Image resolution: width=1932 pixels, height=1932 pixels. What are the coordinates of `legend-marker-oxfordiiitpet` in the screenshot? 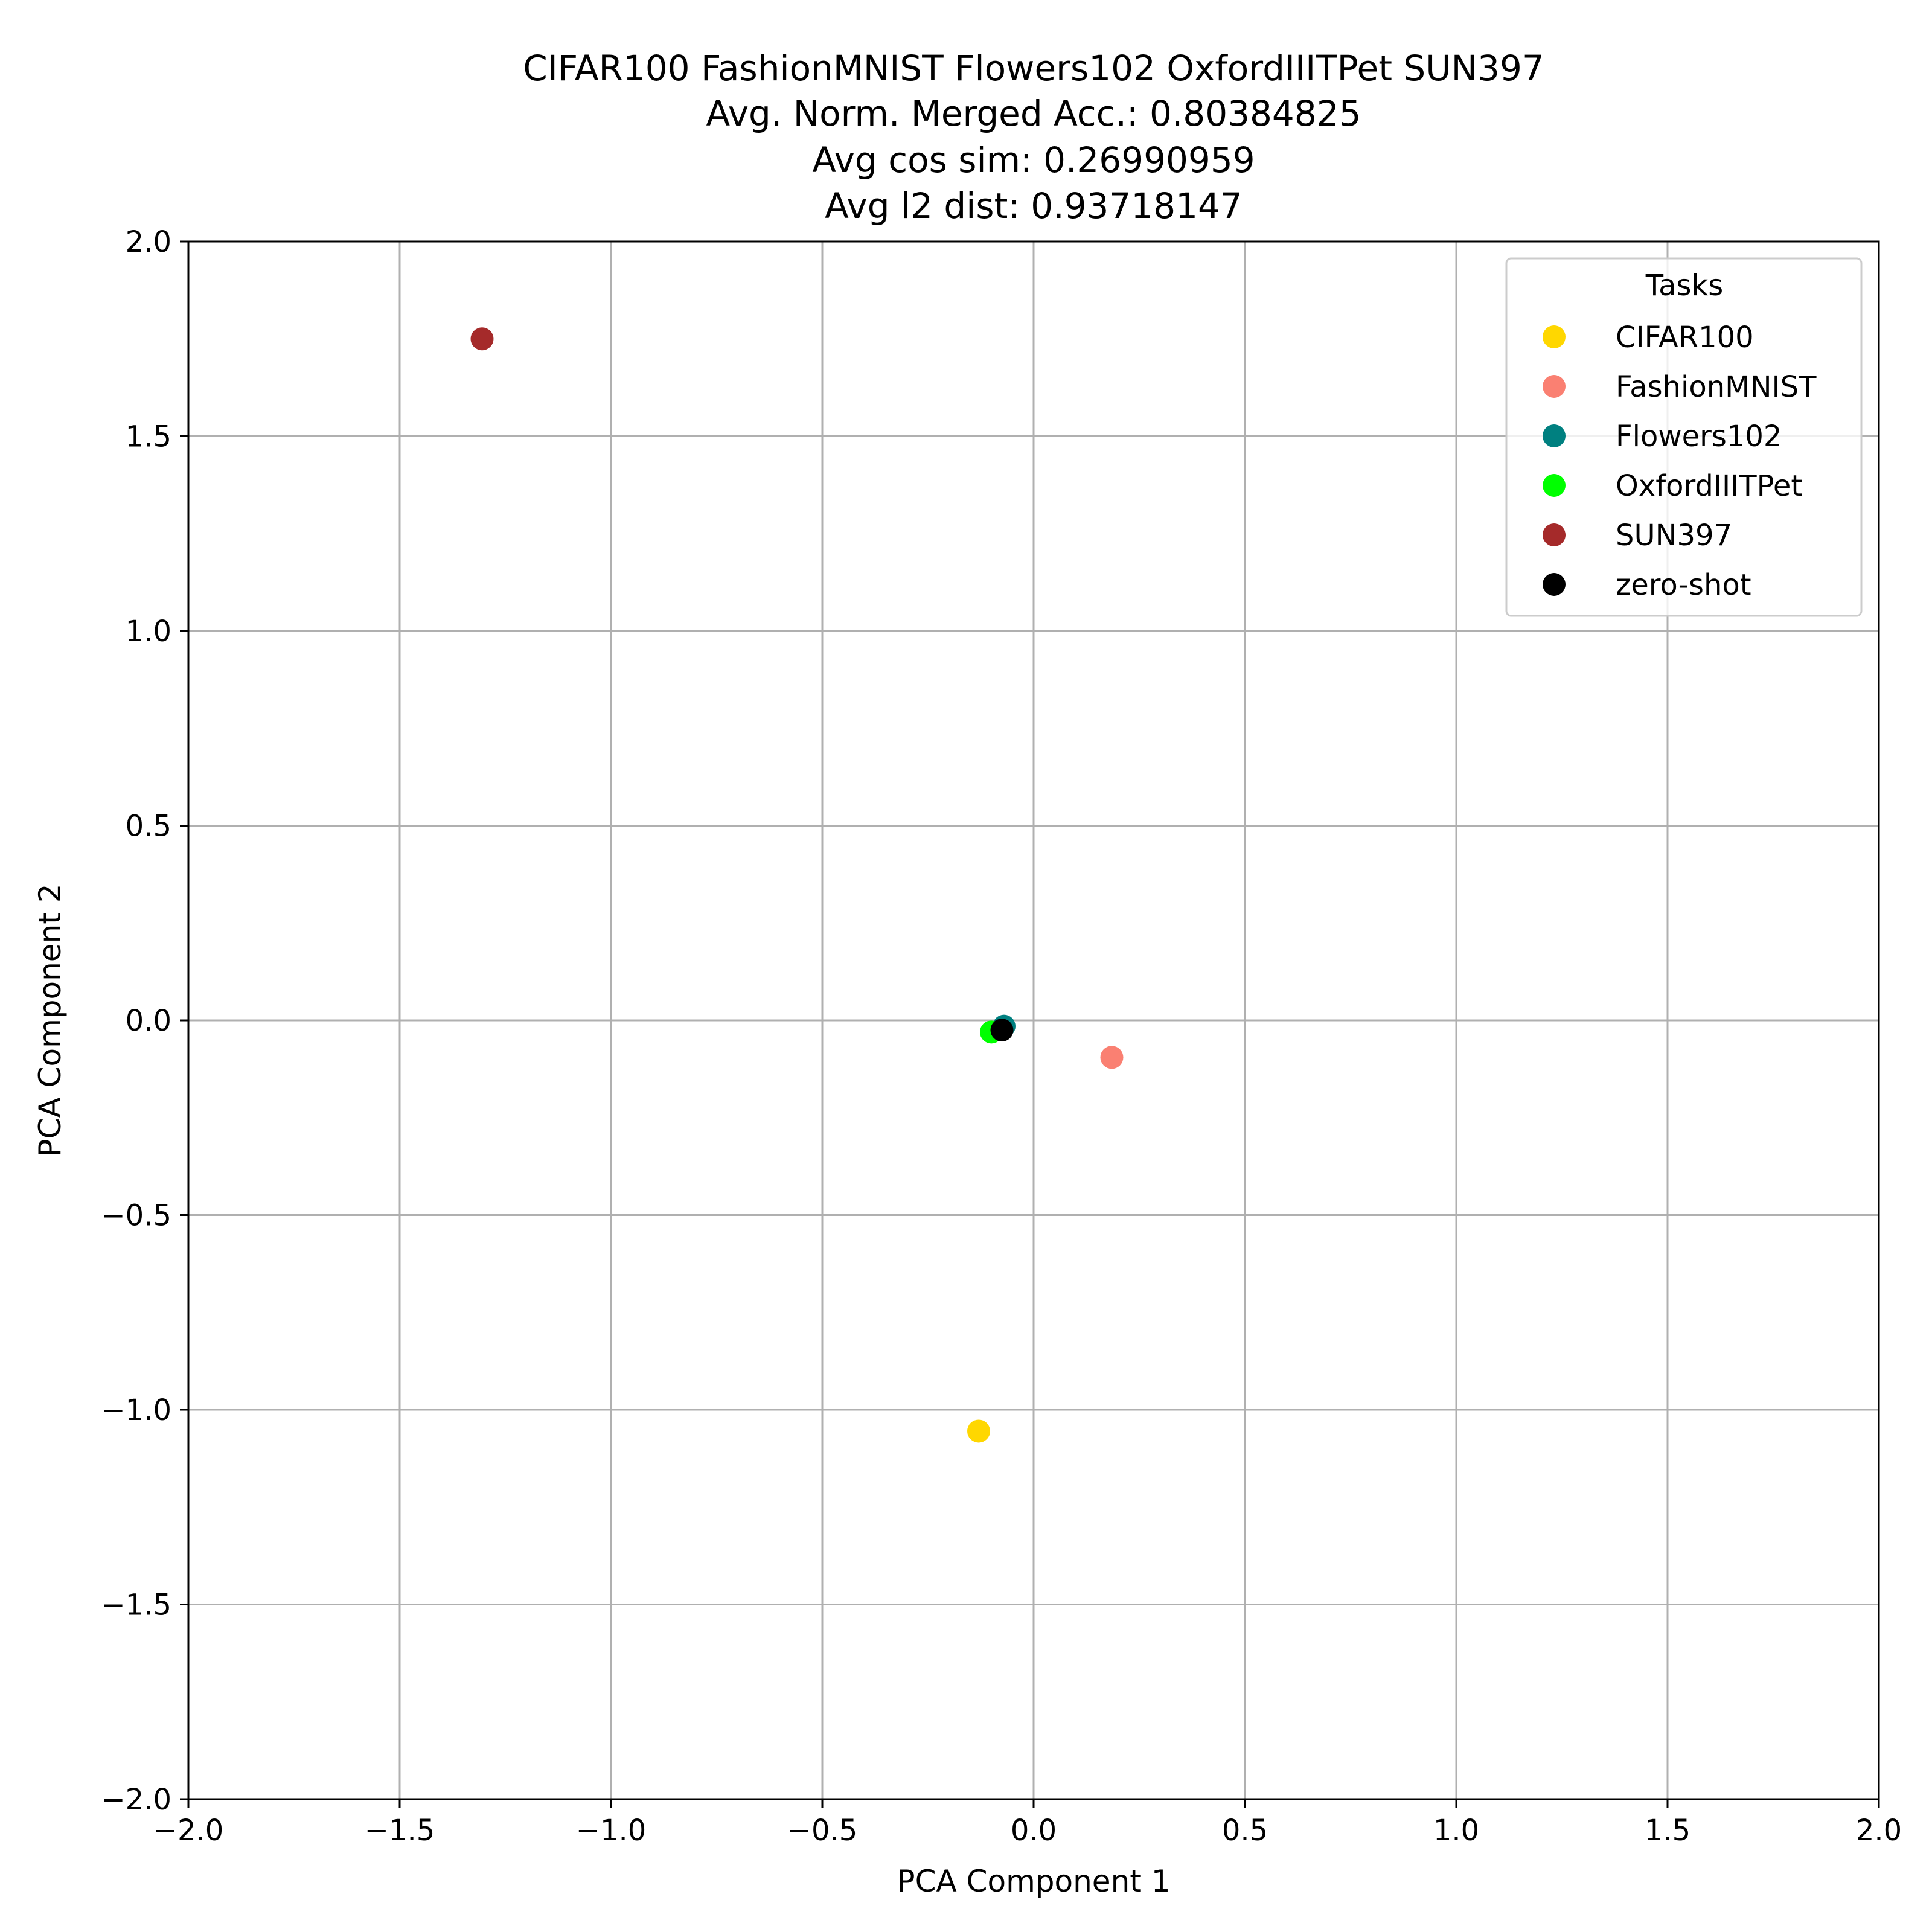 It's located at (1555, 486).